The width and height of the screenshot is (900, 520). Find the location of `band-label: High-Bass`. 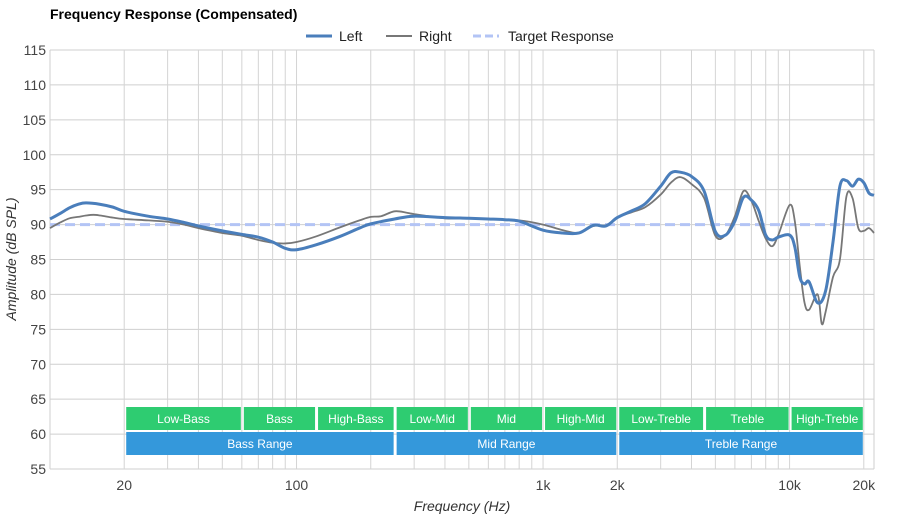

band-label: High-Bass is located at coordinates (355, 419).